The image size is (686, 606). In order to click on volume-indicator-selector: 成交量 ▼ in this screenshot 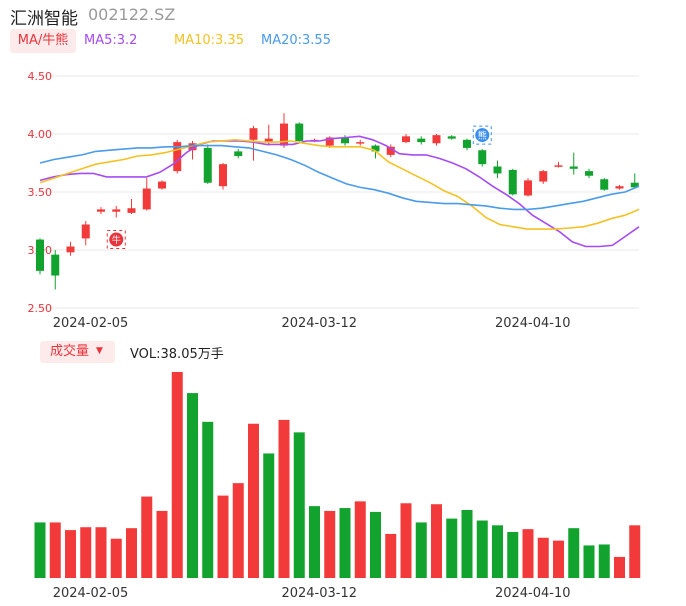, I will do `click(77, 352)`.